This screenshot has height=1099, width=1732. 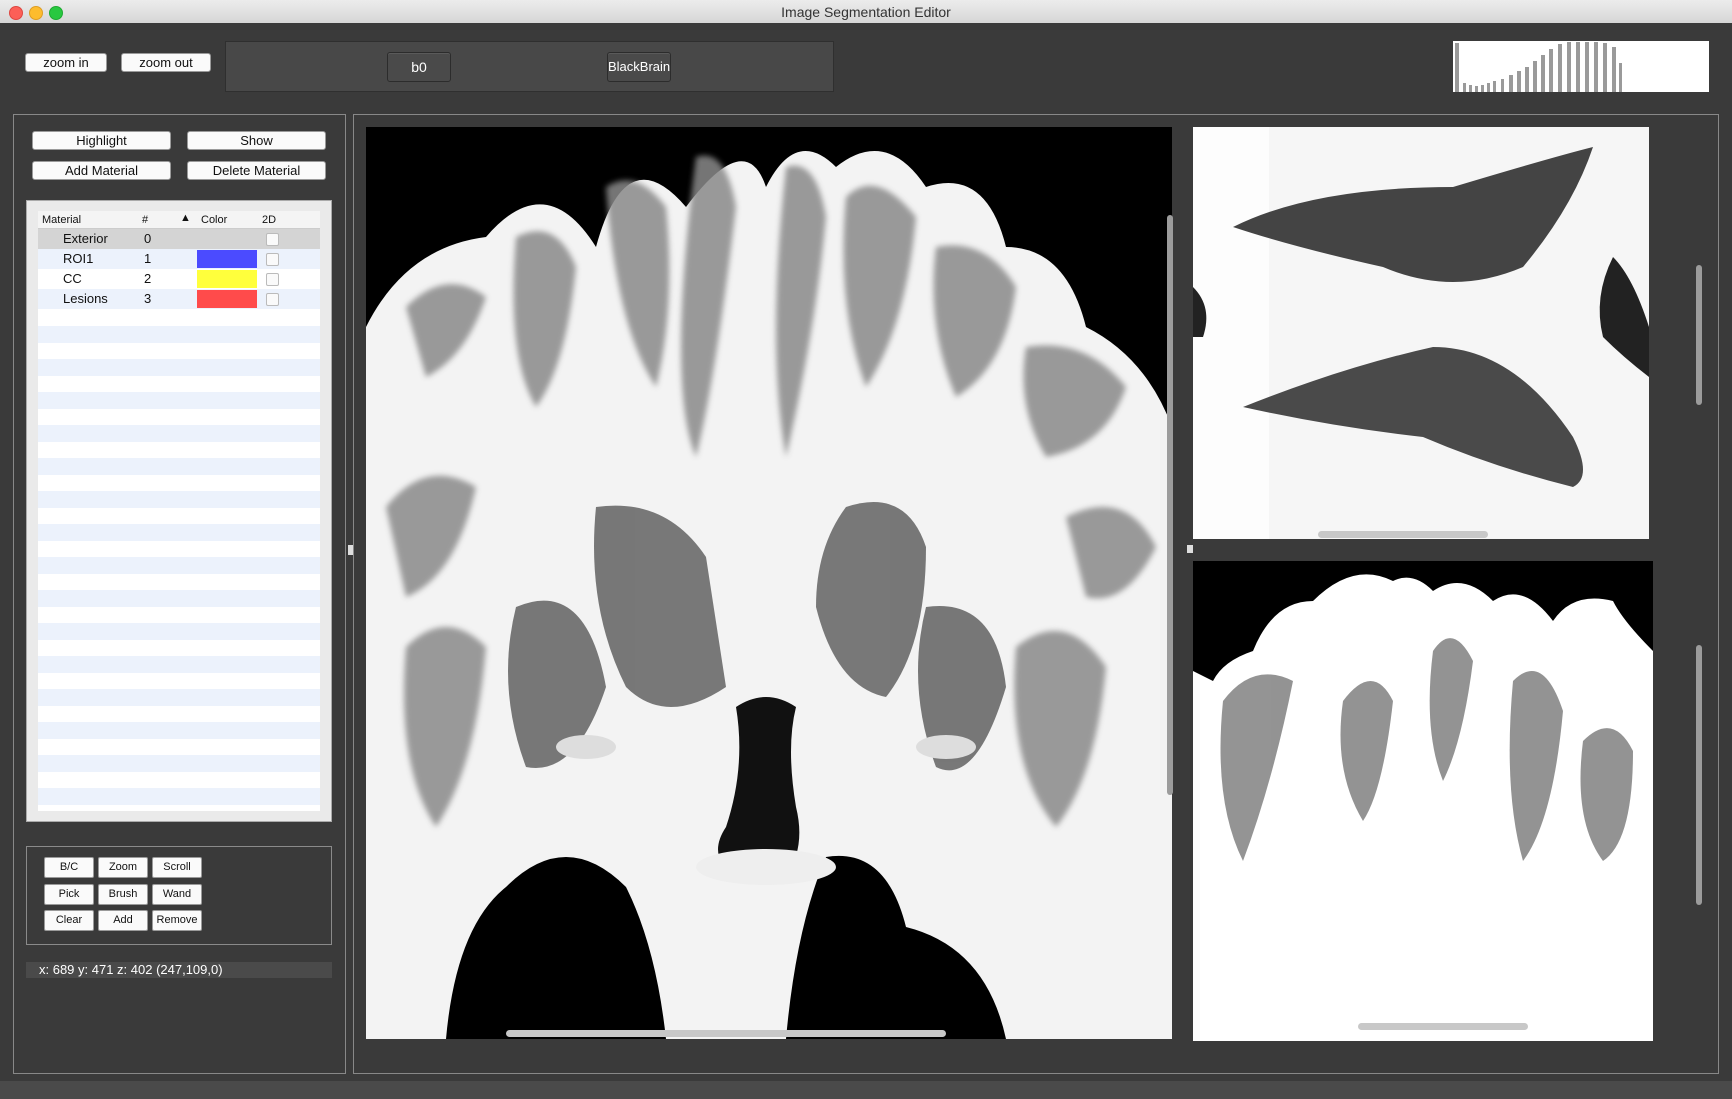 What do you see at coordinates (185, 218) in the screenshot?
I see `sort-ascending-icon: ▲` at bounding box center [185, 218].